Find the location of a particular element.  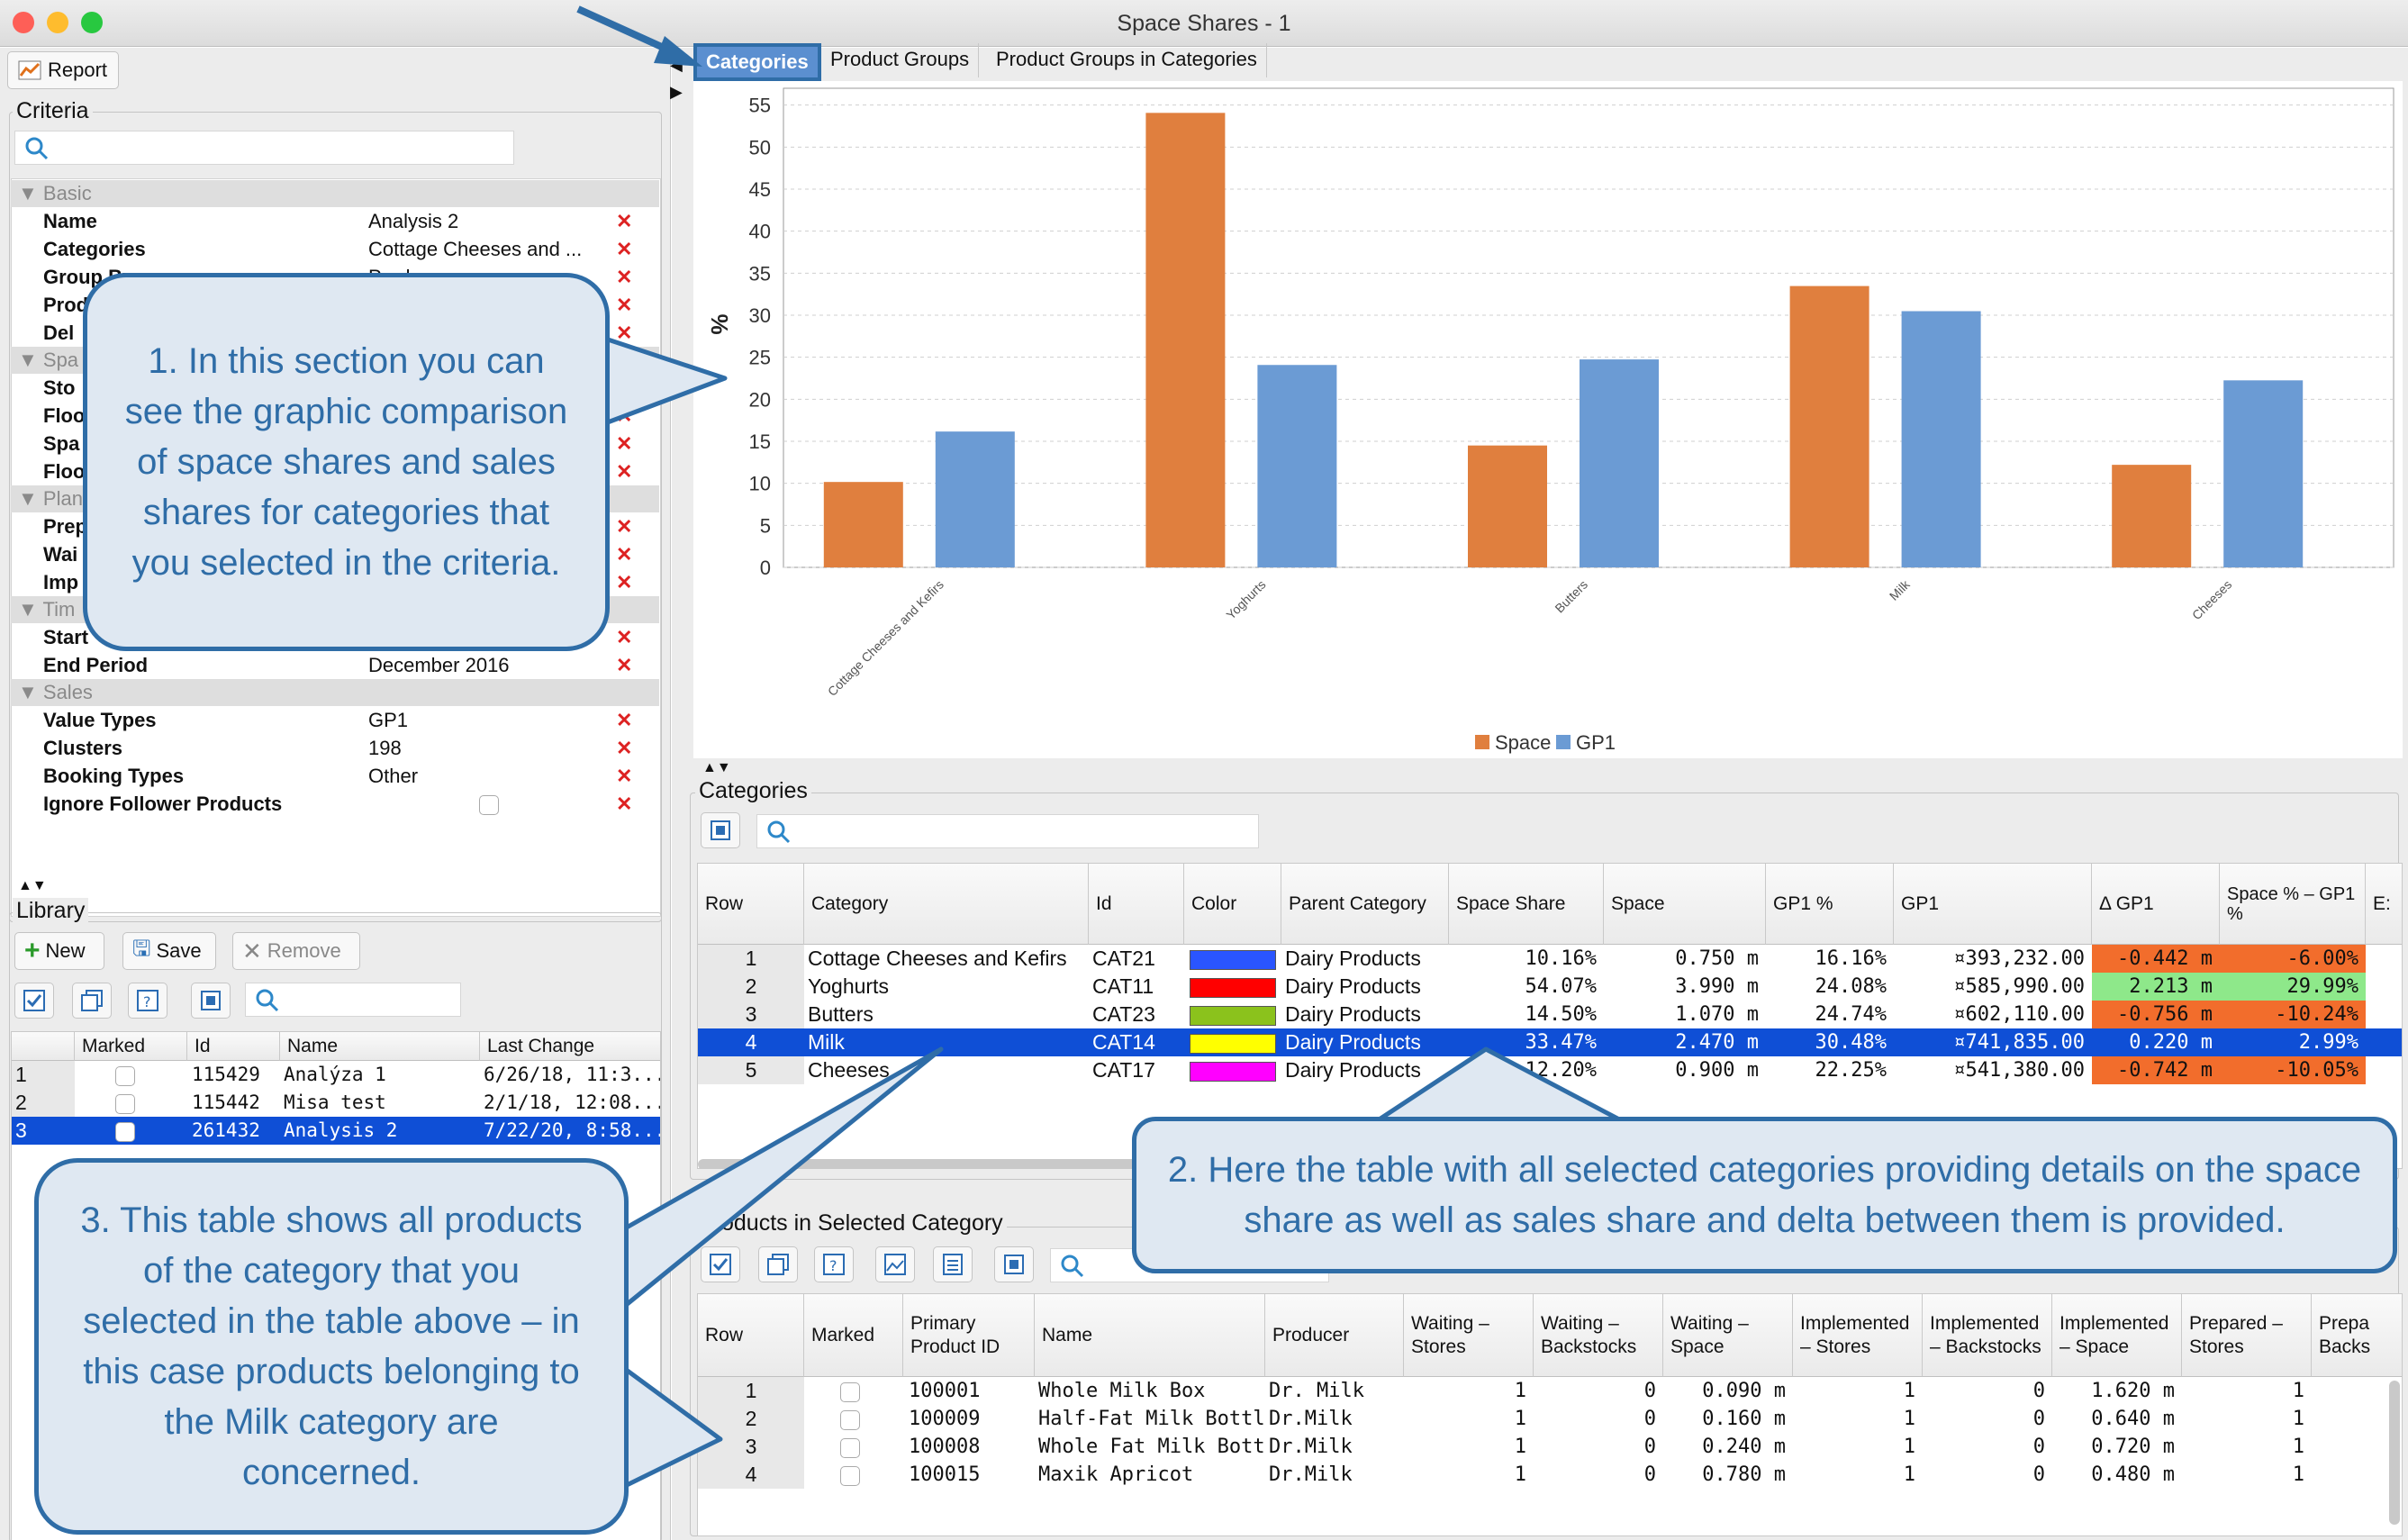

criteria-row: Booking Types Other ✕ is located at coordinates (335, 776).